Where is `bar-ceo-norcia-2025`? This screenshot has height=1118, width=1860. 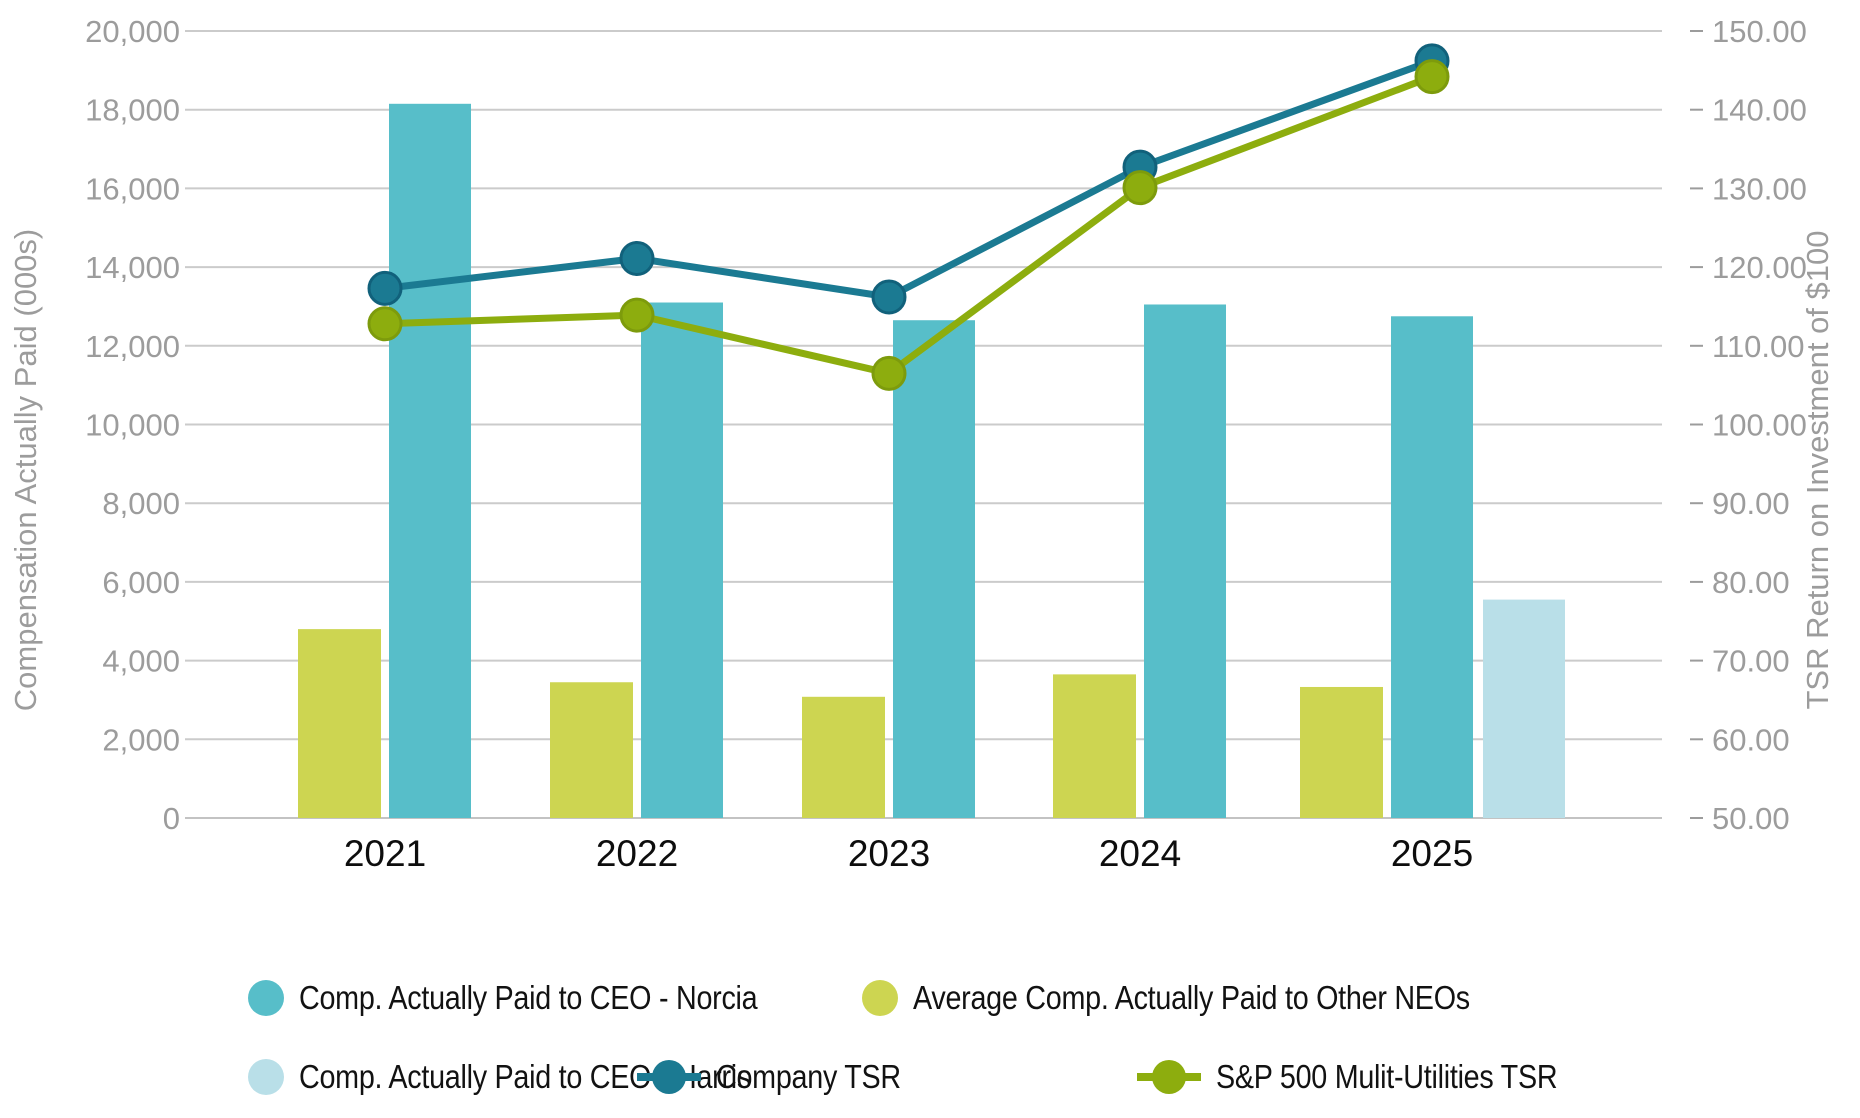
bar-ceo-norcia-2025 is located at coordinates (1432, 567).